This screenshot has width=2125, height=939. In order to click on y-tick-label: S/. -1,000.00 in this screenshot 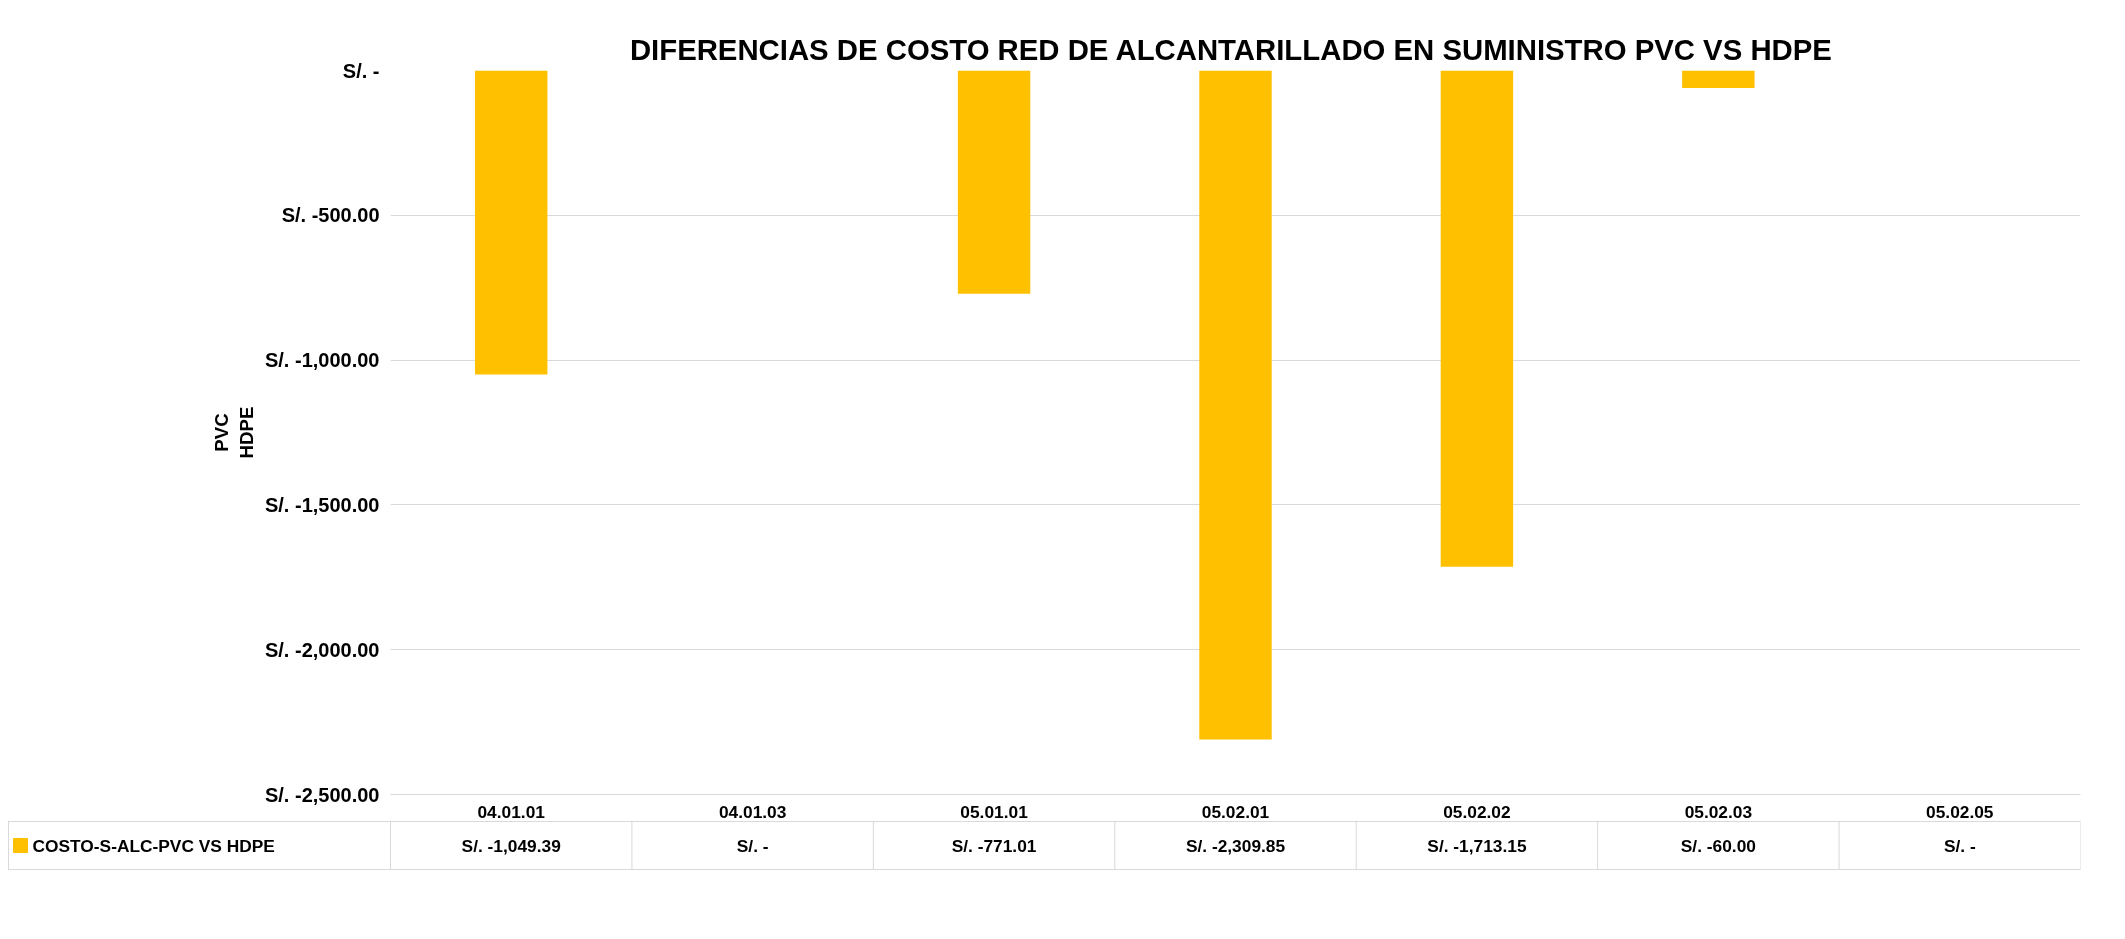, I will do `click(322, 360)`.